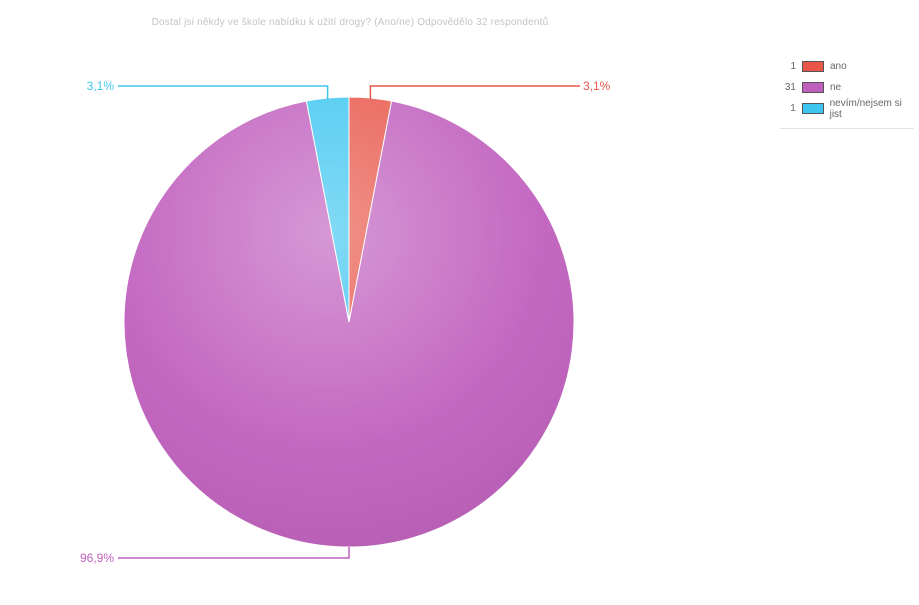 This screenshot has width=919, height=605. What do you see at coordinates (597, 86) in the screenshot?
I see `data-label-0: 3,1%` at bounding box center [597, 86].